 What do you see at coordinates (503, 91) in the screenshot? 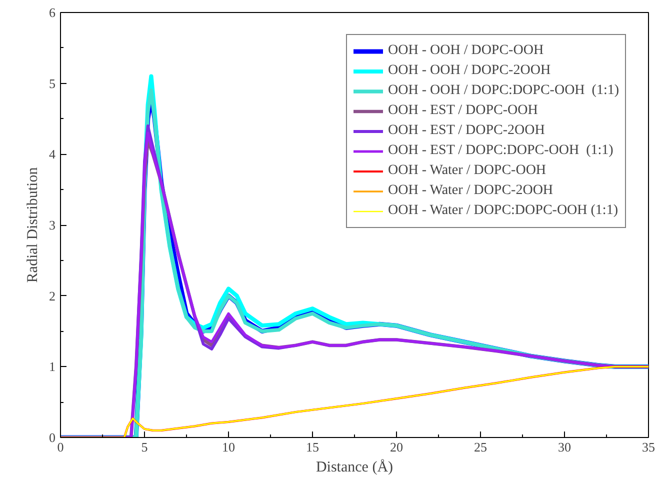
I see `legend-label: OOH - OOH / DOPC:DOPC-OOH (1:1)` at bounding box center [503, 91].